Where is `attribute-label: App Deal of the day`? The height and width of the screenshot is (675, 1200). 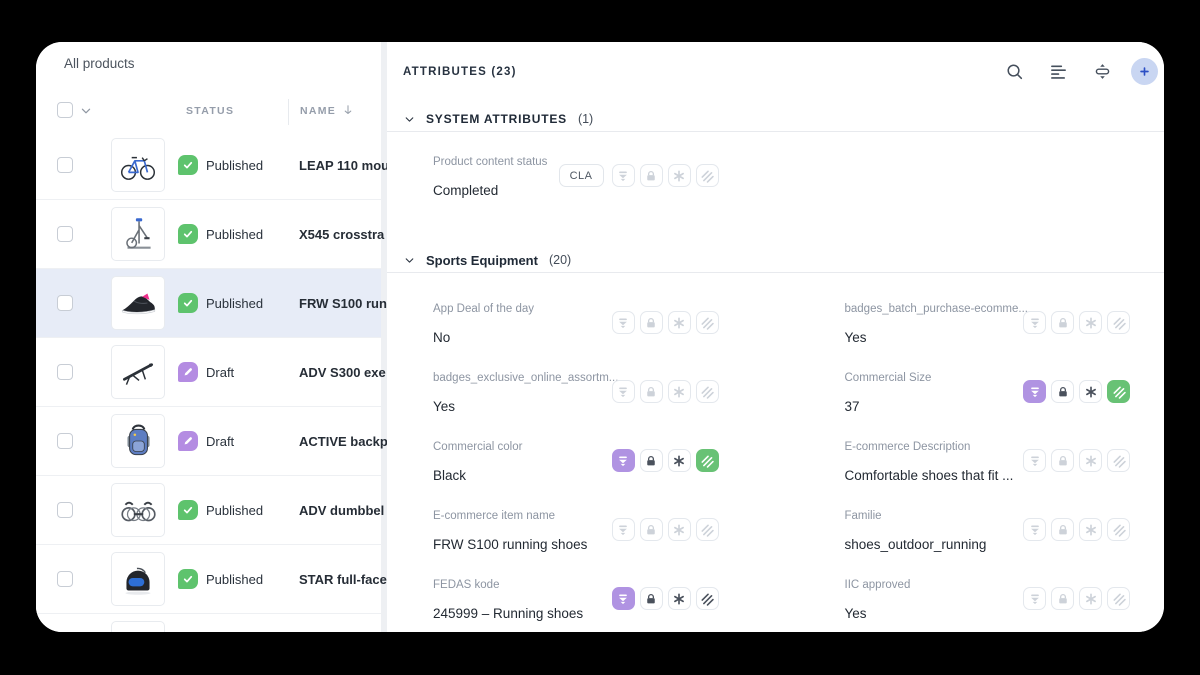
attribute-label: App Deal of the day is located at coordinates (484, 309).